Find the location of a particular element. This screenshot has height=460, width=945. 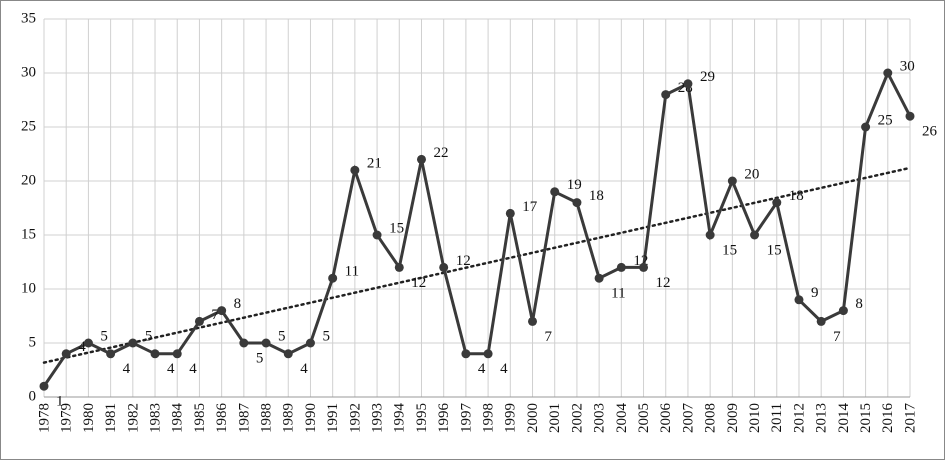

x-tick-label: 1979 is located at coordinates (67, 418).